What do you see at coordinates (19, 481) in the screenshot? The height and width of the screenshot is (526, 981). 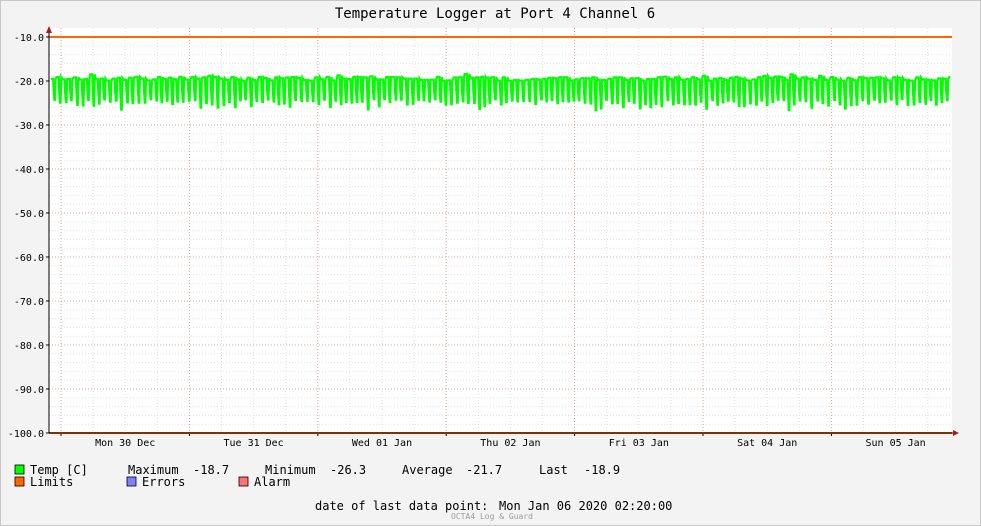 I see `limits-legend-swatch` at bounding box center [19, 481].